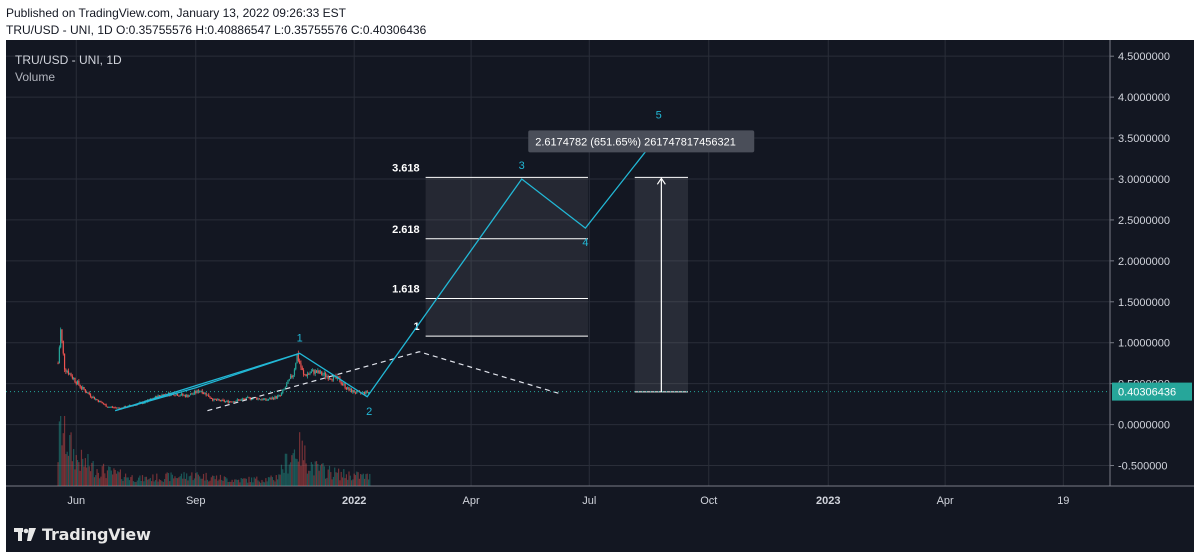  What do you see at coordinates (1144, 57) in the screenshot?
I see `y-tick-label: 4.5000000` at bounding box center [1144, 57].